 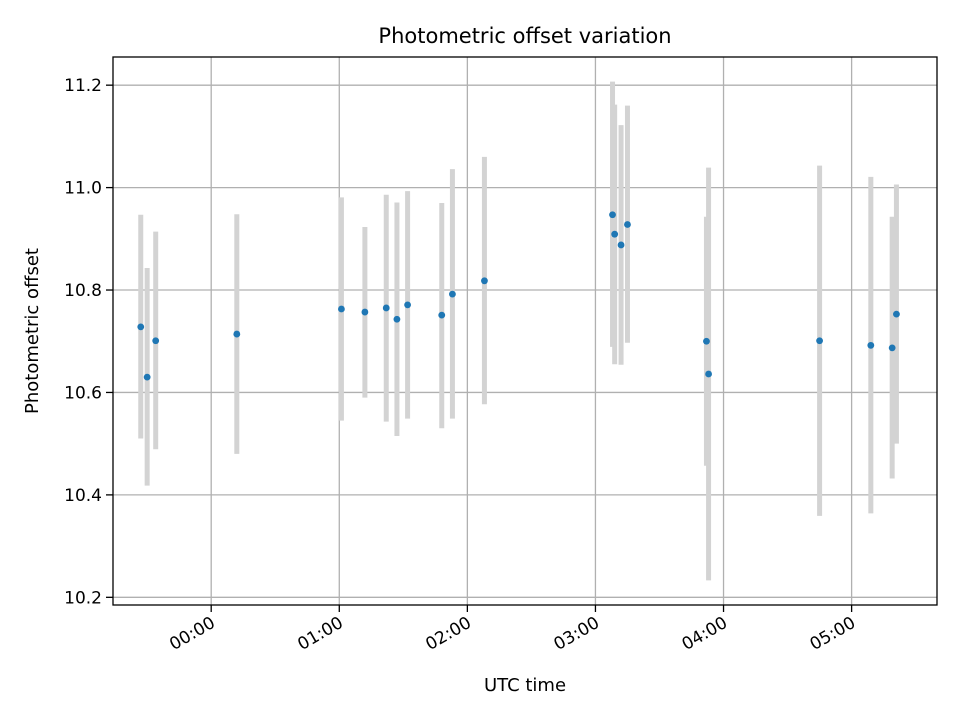 I want to click on y-tick-label: 11.0, so click(x=83, y=189).